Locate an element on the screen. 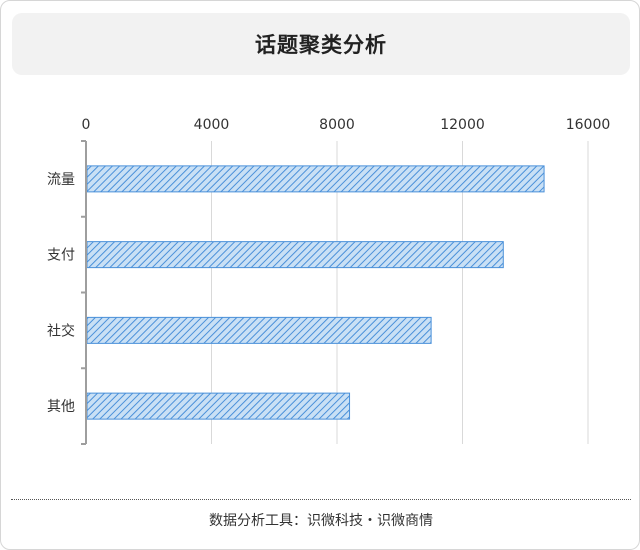  chart-title: 话题聚类分析 is located at coordinates (321, 45).